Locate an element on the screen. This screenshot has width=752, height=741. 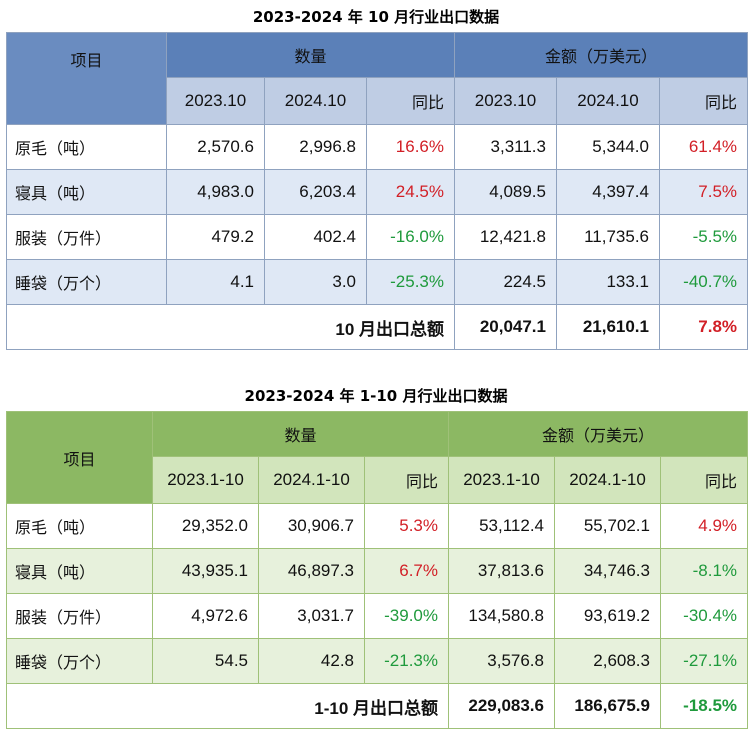
cell: 29,352.0 is located at coordinates (205, 526).